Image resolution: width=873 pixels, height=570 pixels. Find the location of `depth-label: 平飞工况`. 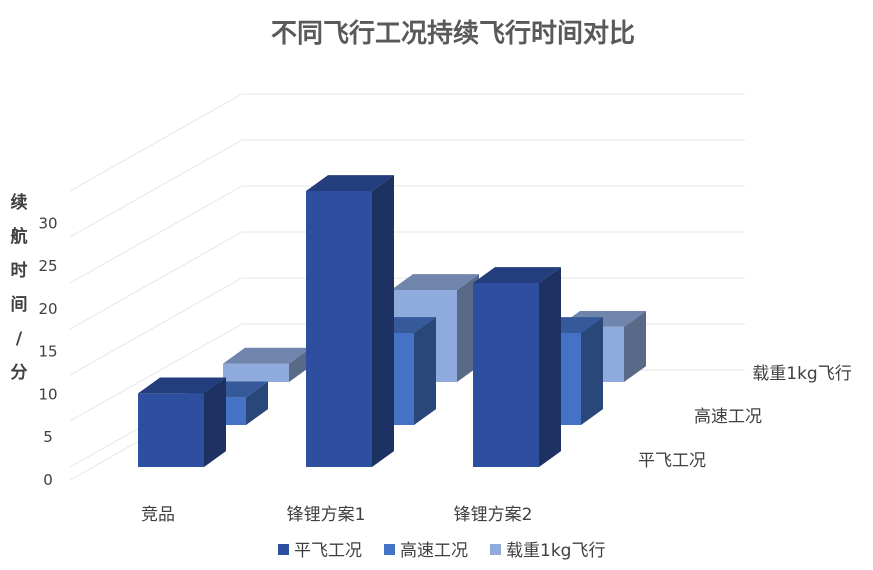

depth-label: 平飞工况 is located at coordinates (672, 461).